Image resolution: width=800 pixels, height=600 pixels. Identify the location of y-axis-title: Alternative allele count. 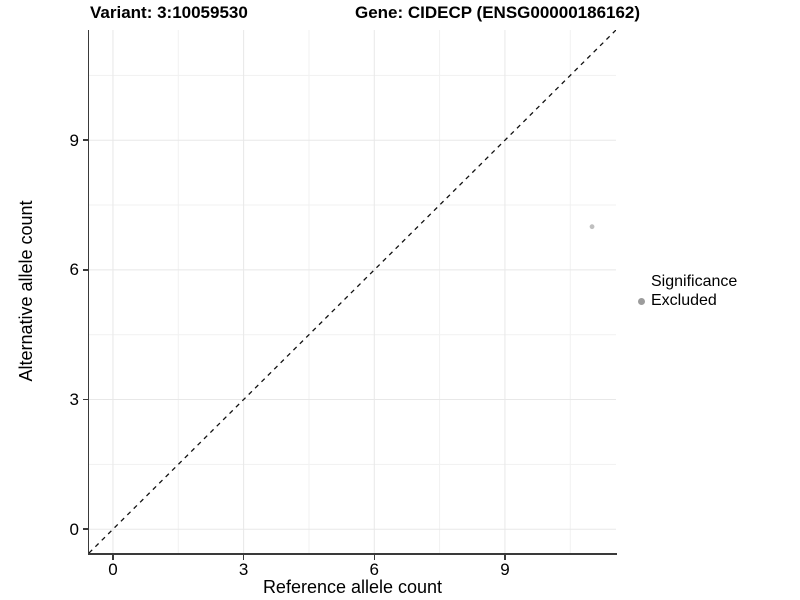
(26, 291).